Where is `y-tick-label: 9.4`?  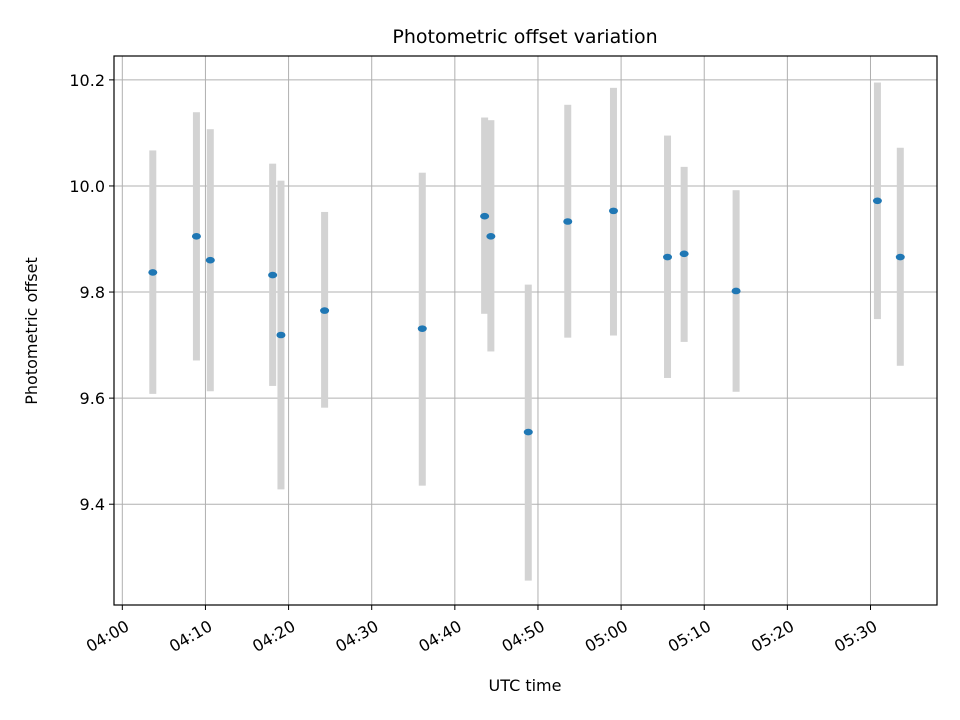
y-tick-label: 9.4 is located at coordinates (92, 504).